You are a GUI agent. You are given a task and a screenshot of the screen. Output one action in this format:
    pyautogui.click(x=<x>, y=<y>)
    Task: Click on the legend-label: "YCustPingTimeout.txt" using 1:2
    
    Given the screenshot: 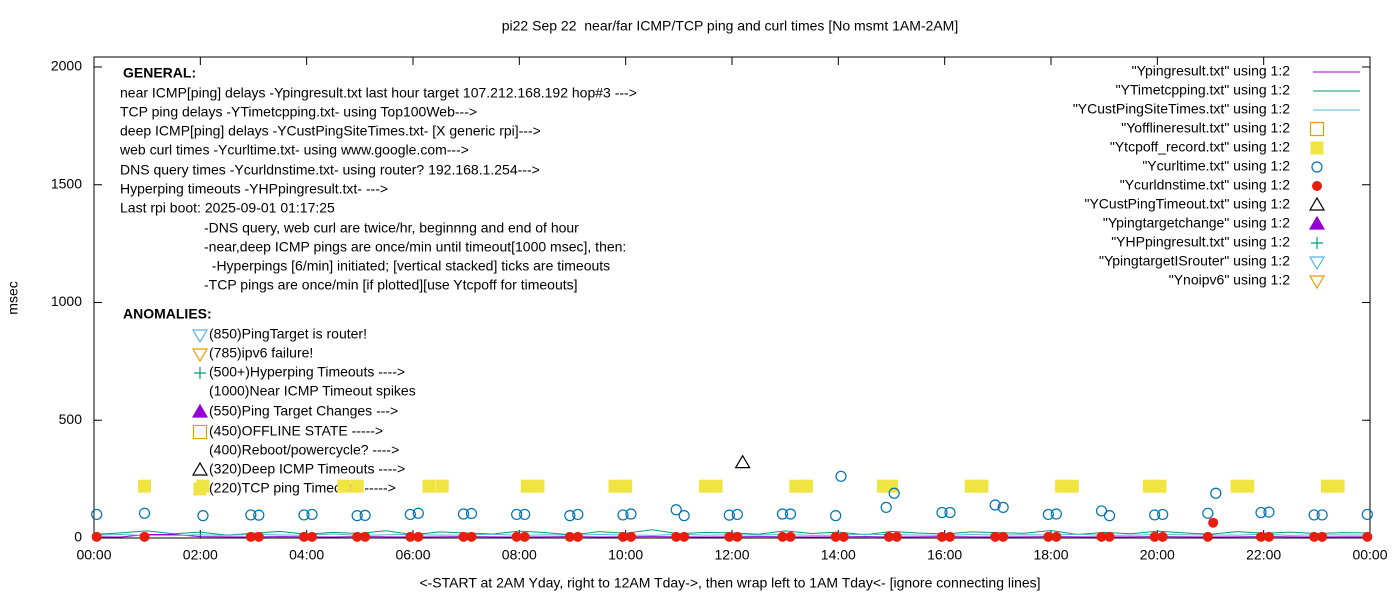 What is the action you would take?
    pyautogui.click(x=1187, y=204)
    